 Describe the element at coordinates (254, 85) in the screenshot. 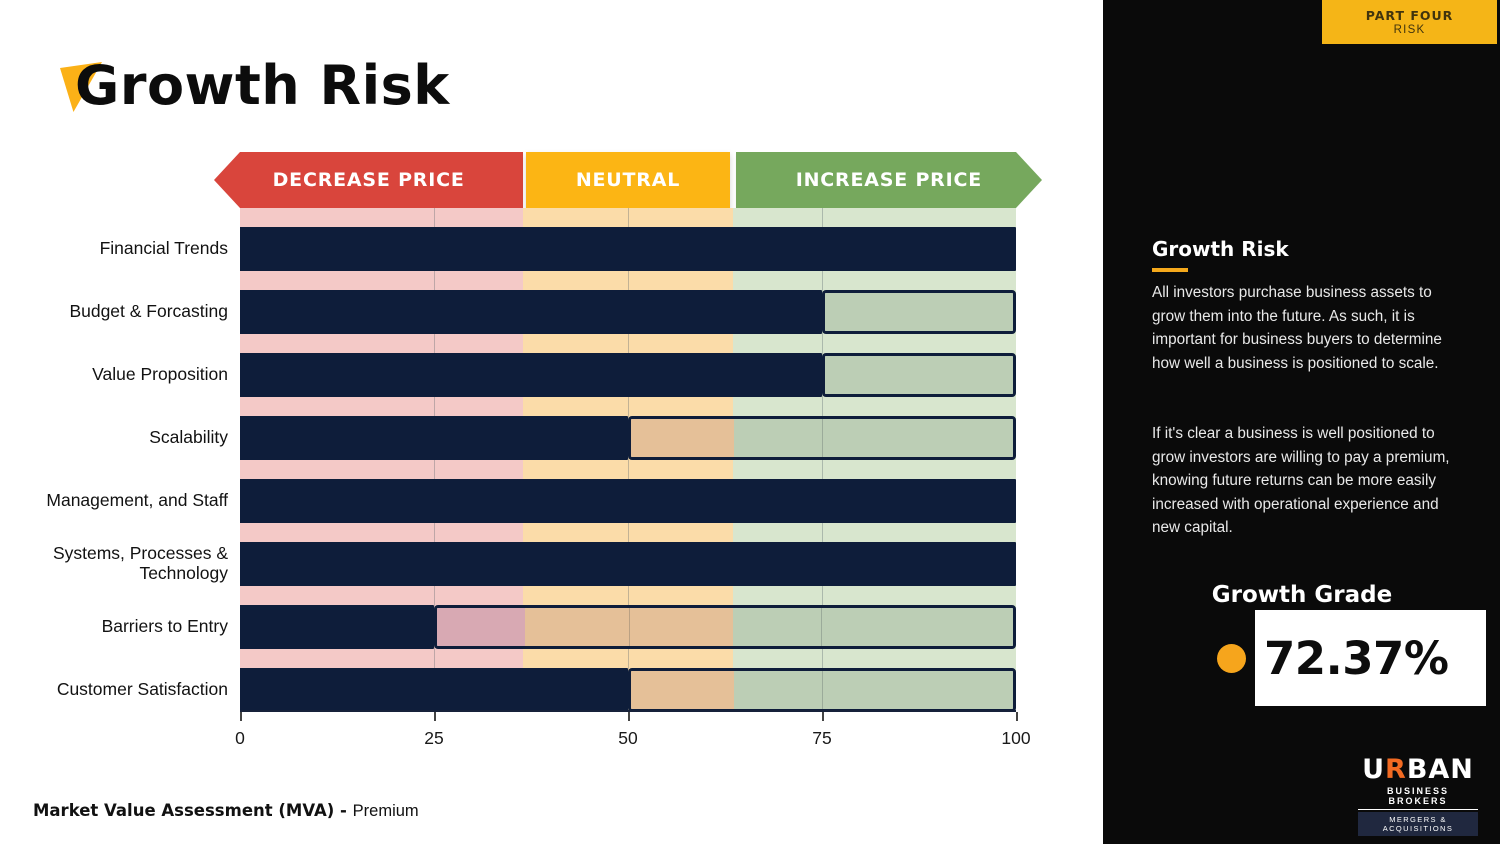

I see `page-title-block: Growth Risk` at that location.